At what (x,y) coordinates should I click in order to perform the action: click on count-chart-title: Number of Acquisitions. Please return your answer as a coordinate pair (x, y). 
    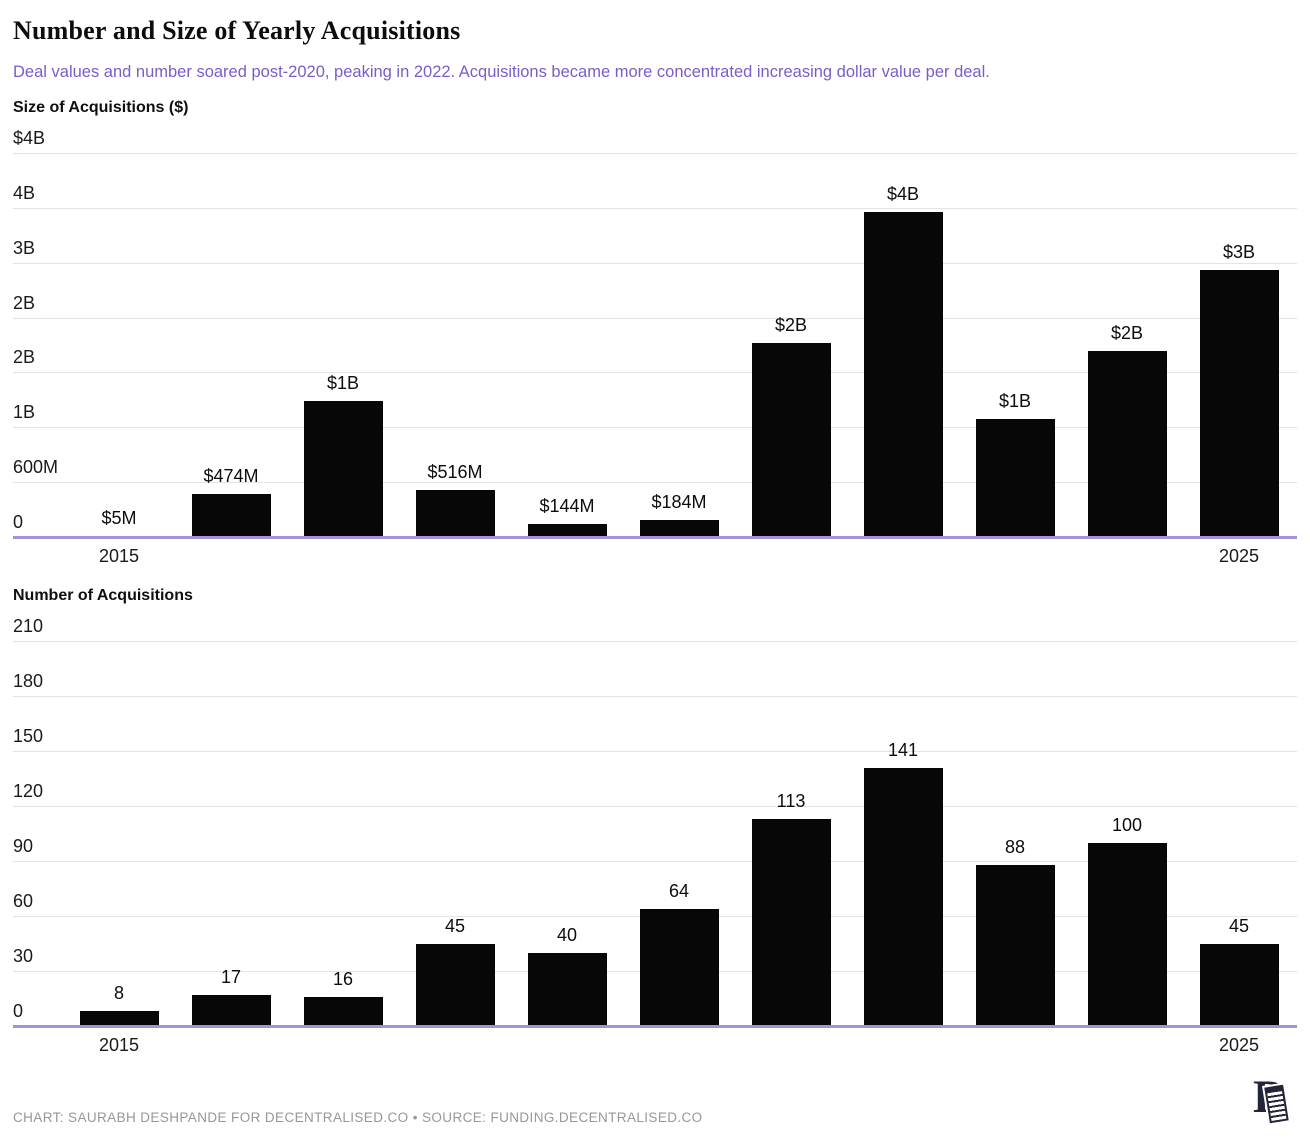
    Looking at the image, I should click on (103, 595).